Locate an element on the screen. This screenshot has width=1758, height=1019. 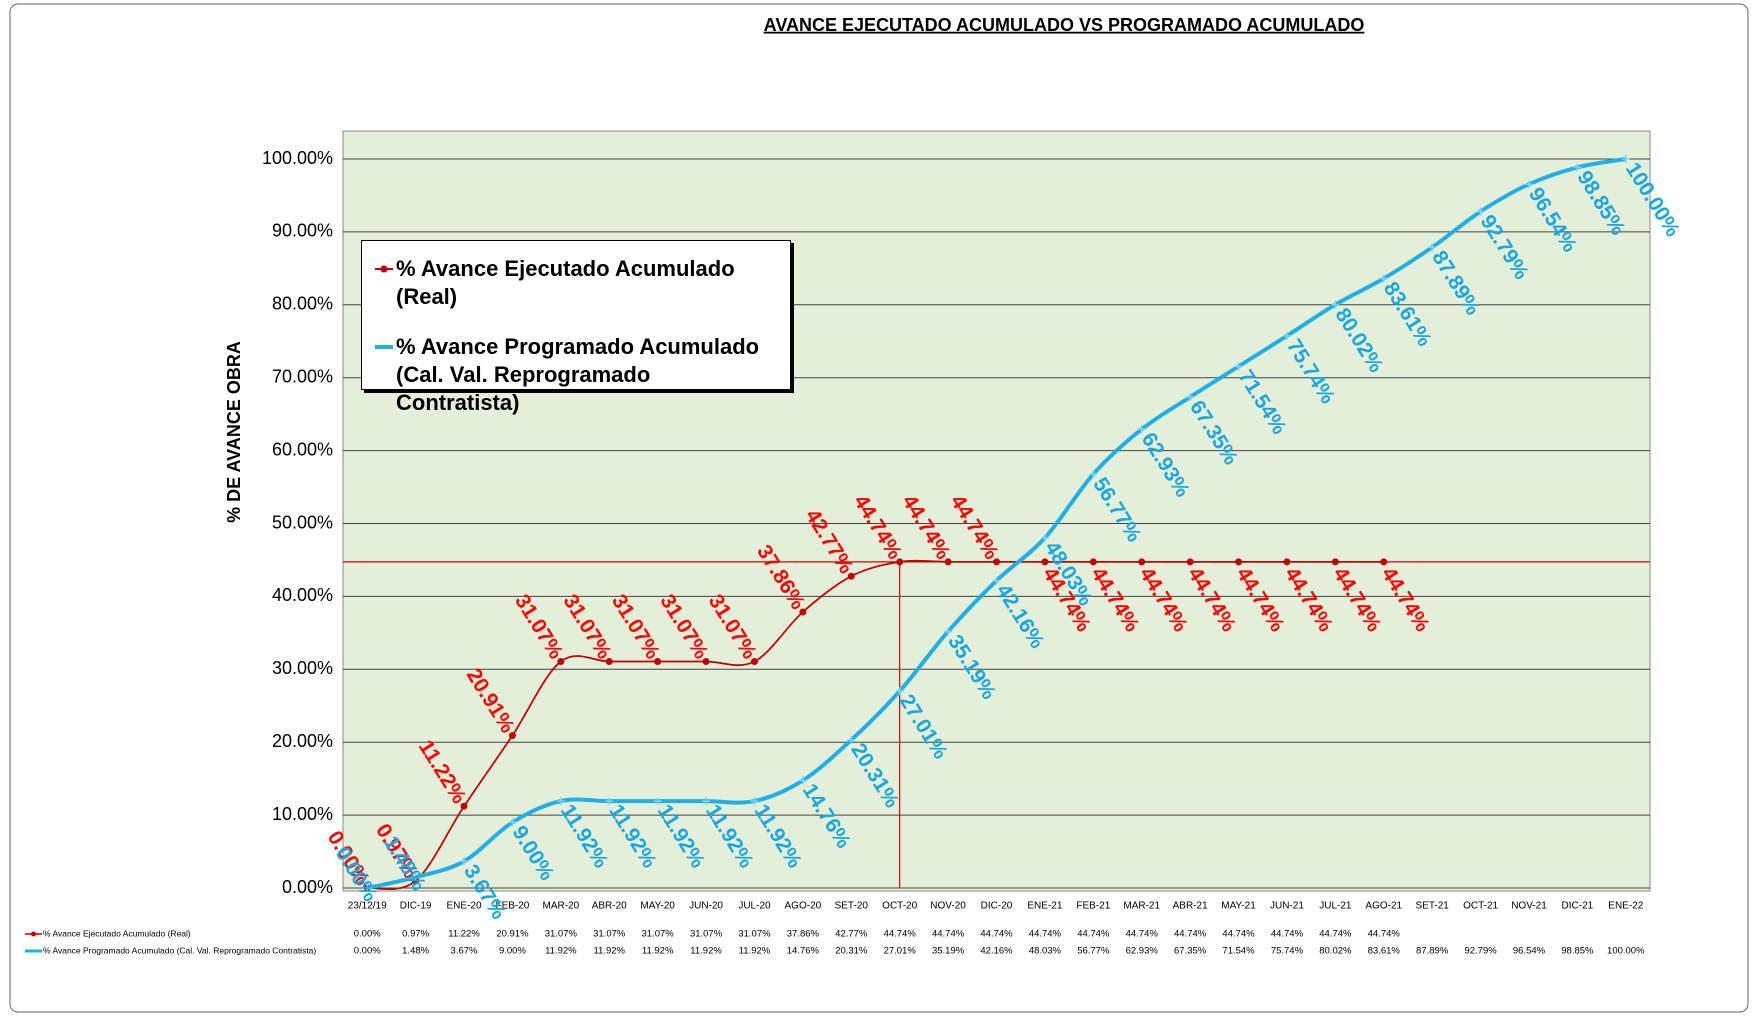
table-cell: 67.35% is located at coordinates (1190, 951).